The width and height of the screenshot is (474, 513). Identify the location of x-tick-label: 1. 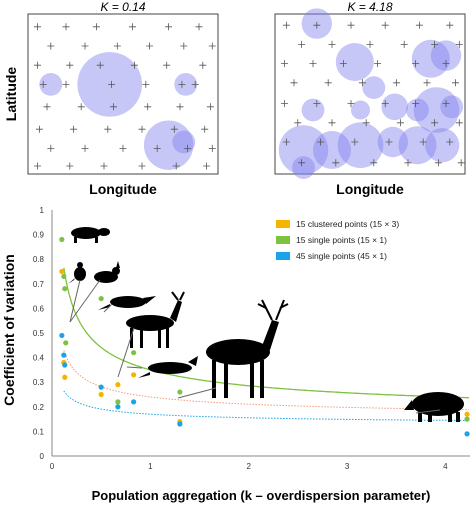
(150, 466).